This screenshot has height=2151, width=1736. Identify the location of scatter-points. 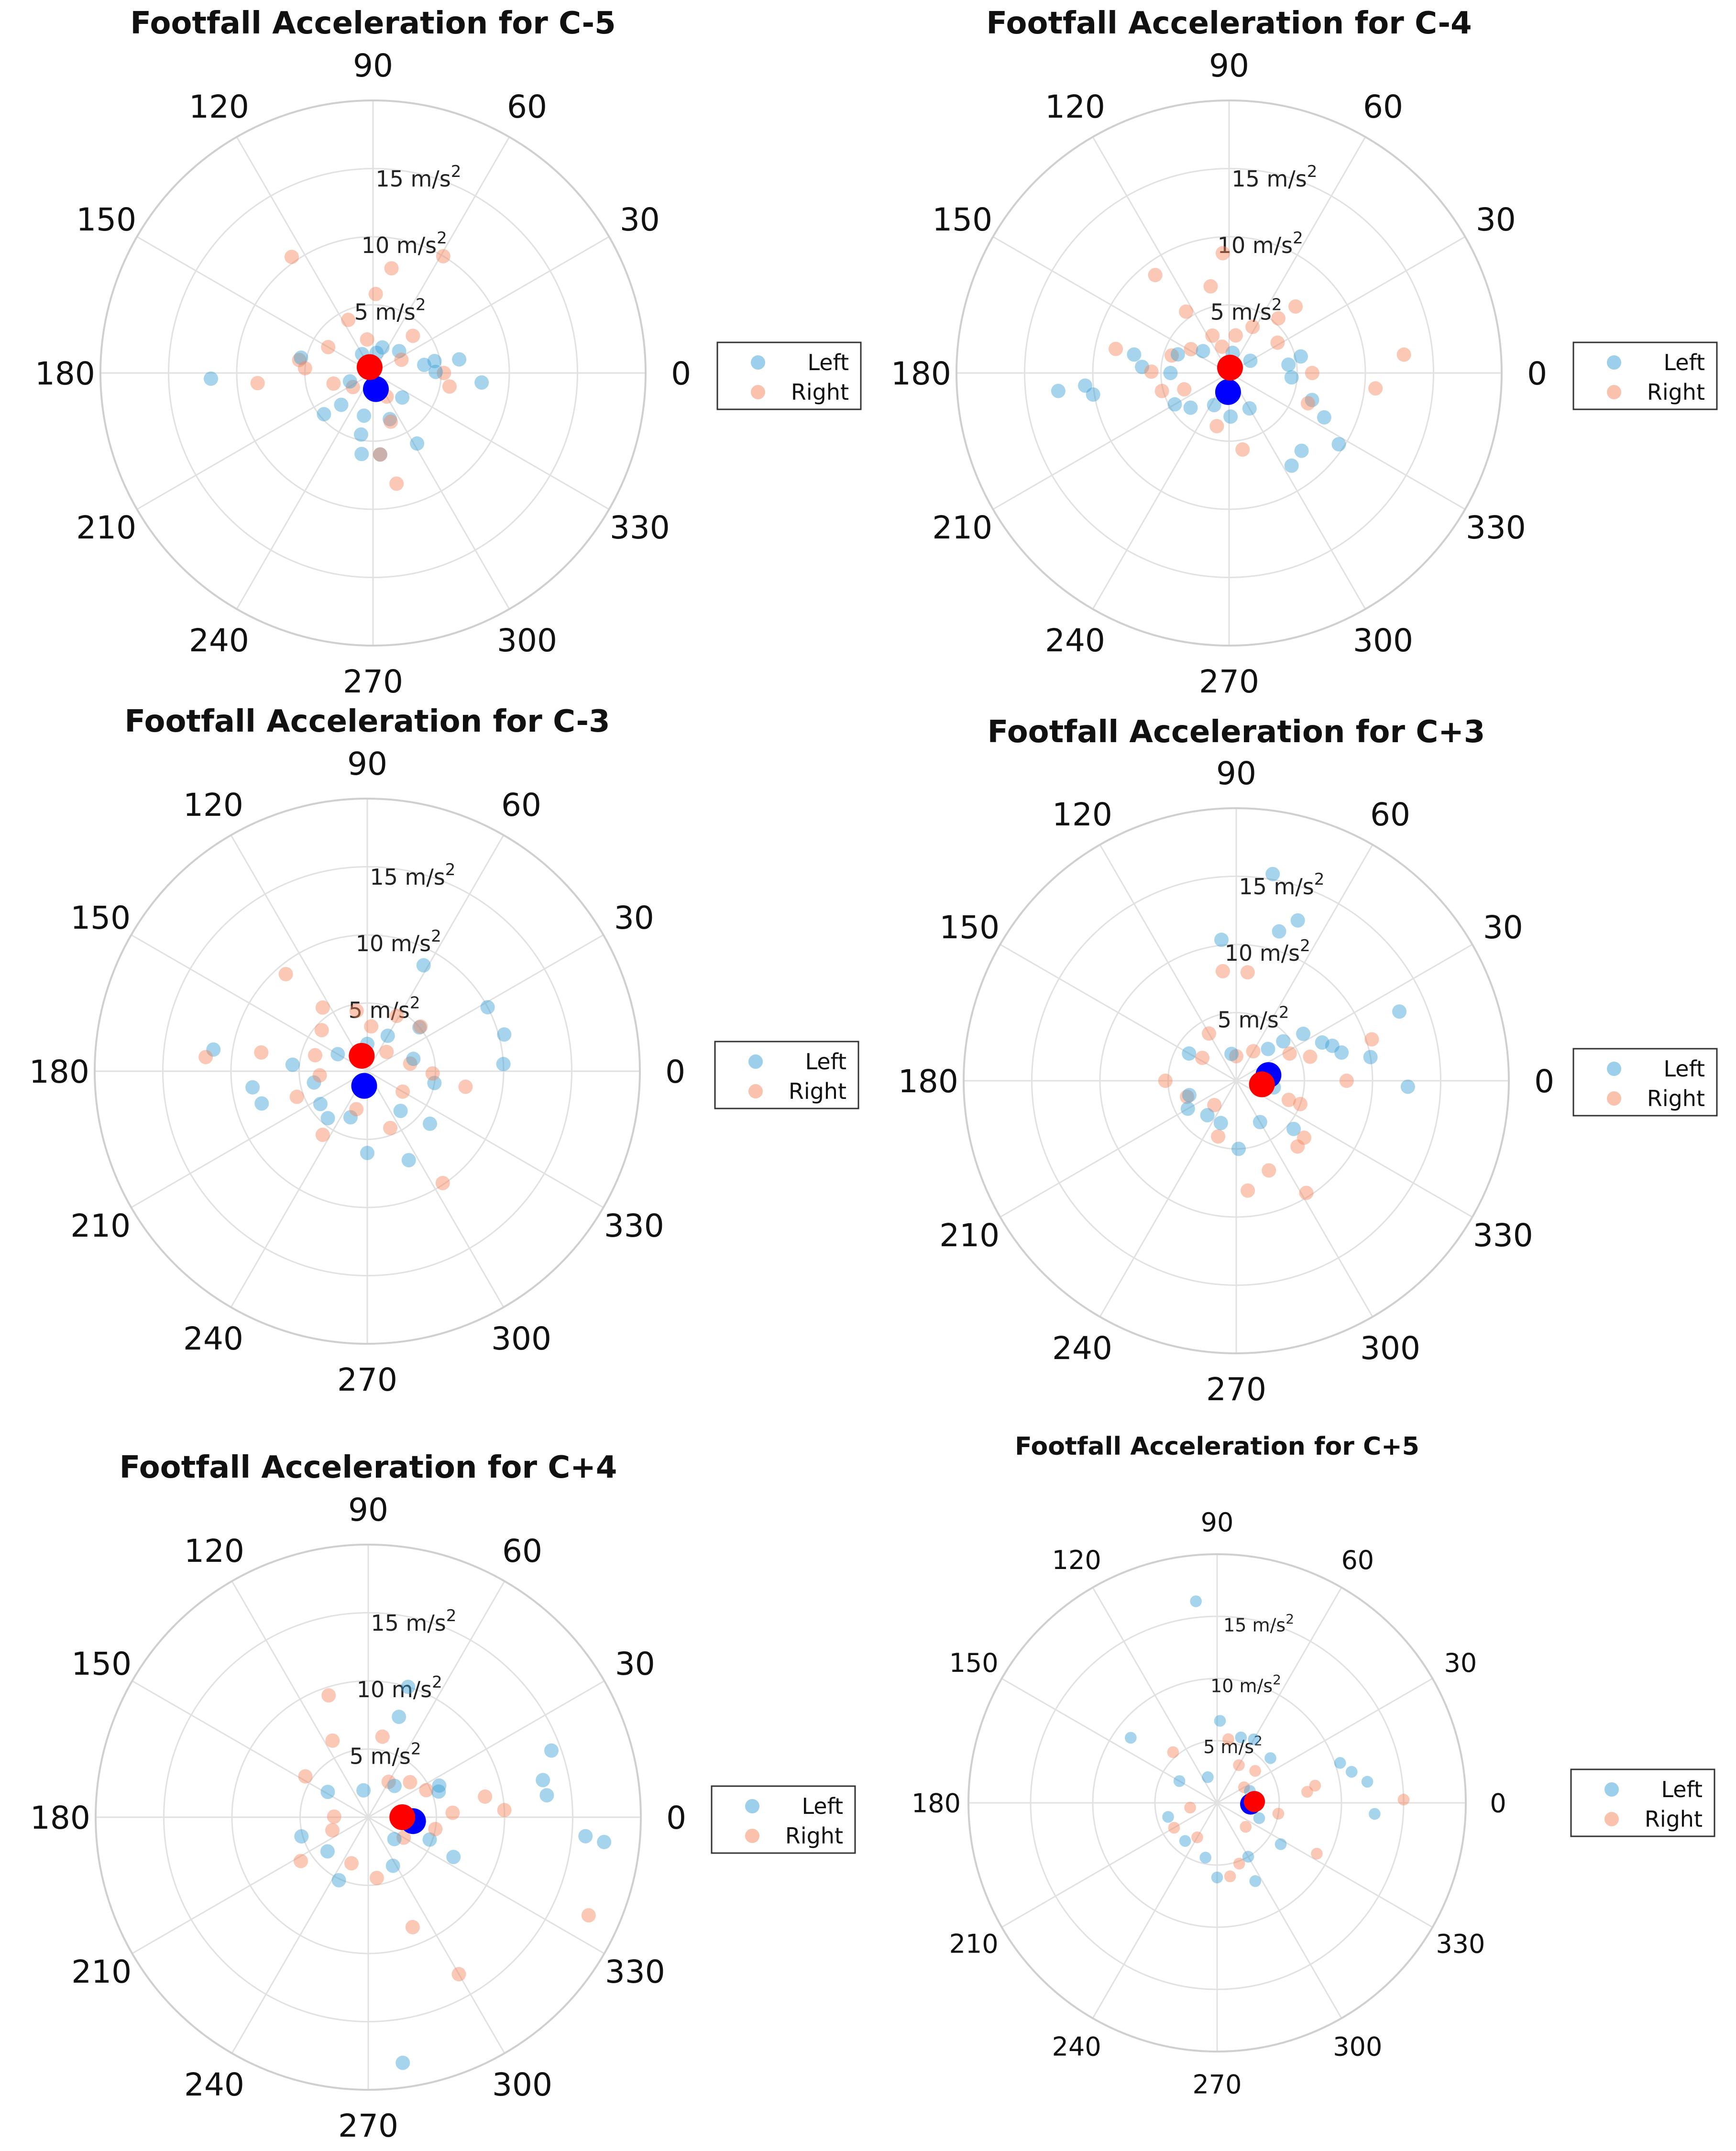
(1268, 1741).